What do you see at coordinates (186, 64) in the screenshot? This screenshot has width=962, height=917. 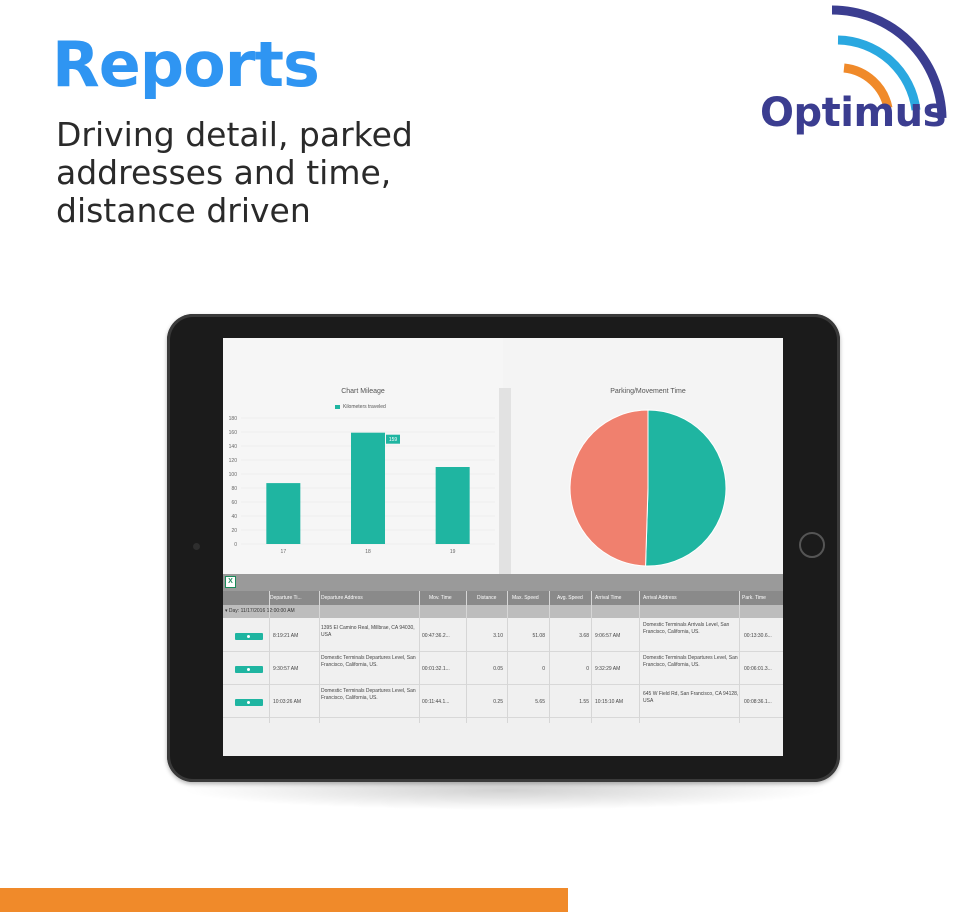 I see `page-title: Reports` at bounding box center [186, 64].